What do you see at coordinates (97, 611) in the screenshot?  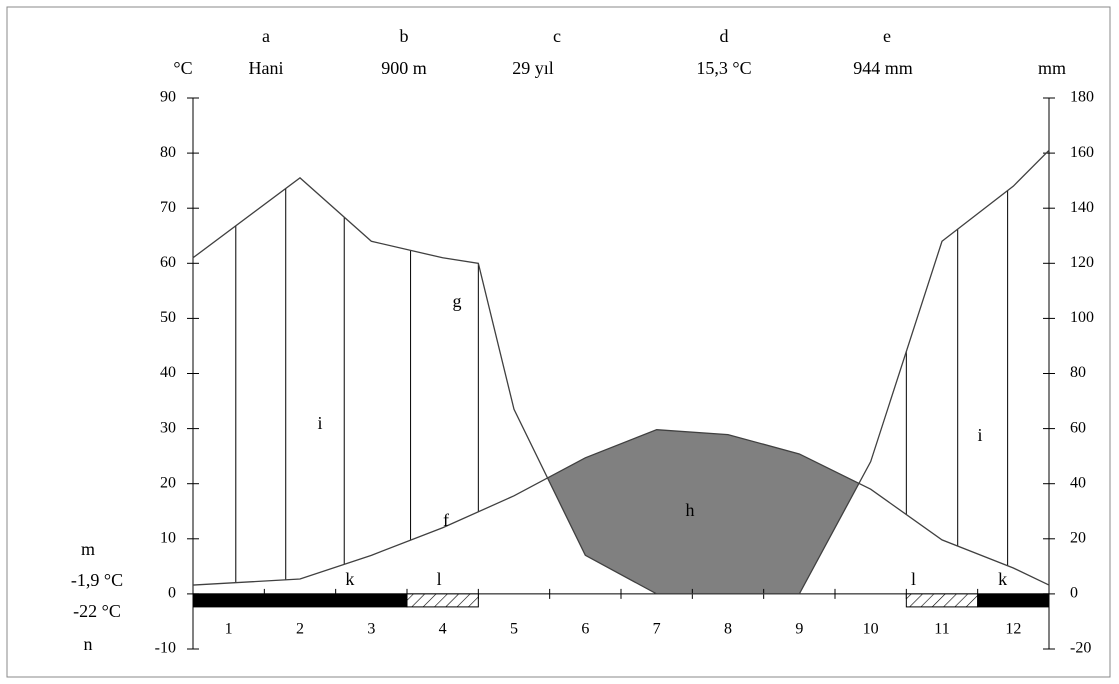 I see `side-label: -22 °C` at bounding box center [97, 611].